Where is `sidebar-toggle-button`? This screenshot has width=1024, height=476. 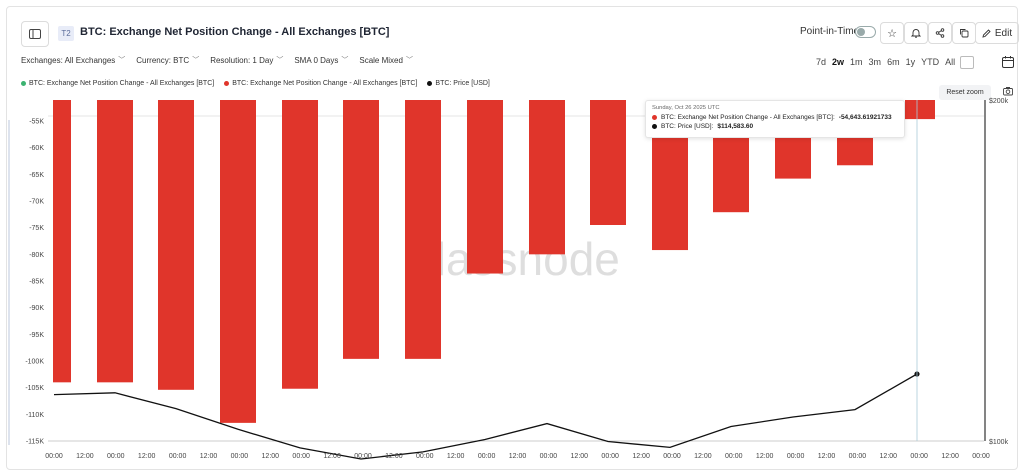 sidebar-toggle-button is located at coordinates (35, 34).